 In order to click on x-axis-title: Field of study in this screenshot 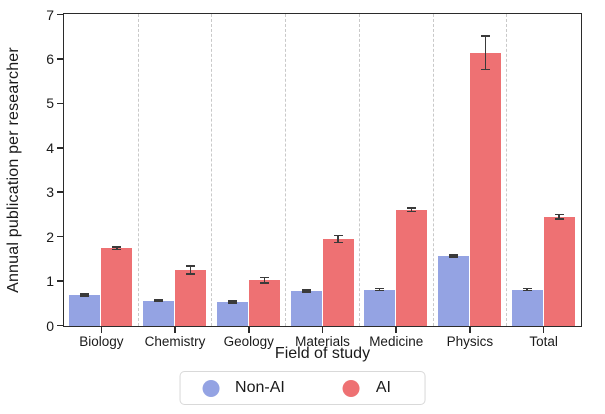, I will do `click(322, 353)`.